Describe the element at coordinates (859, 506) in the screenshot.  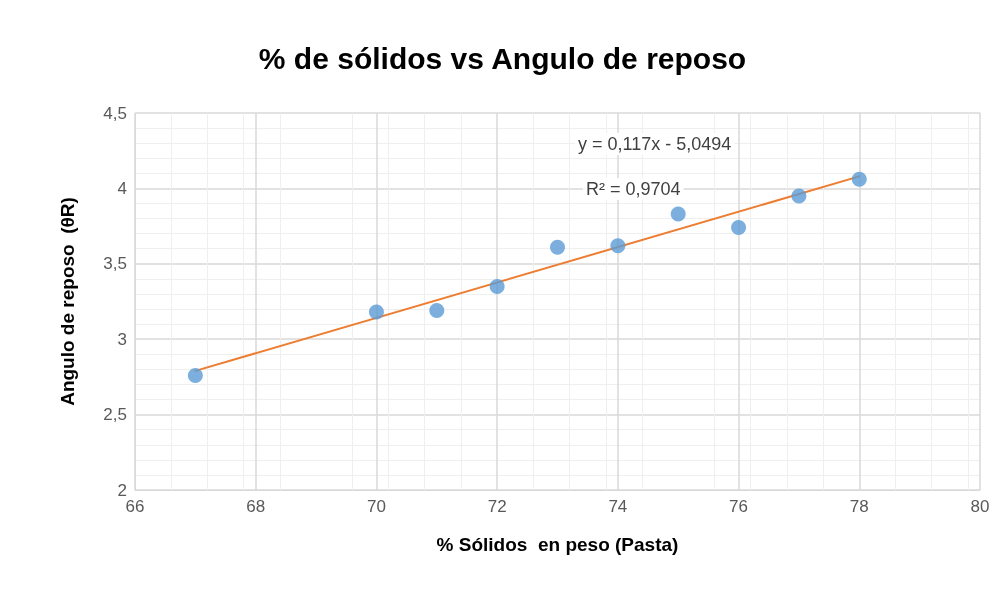
I see `x-tick-label: 78` at that location.